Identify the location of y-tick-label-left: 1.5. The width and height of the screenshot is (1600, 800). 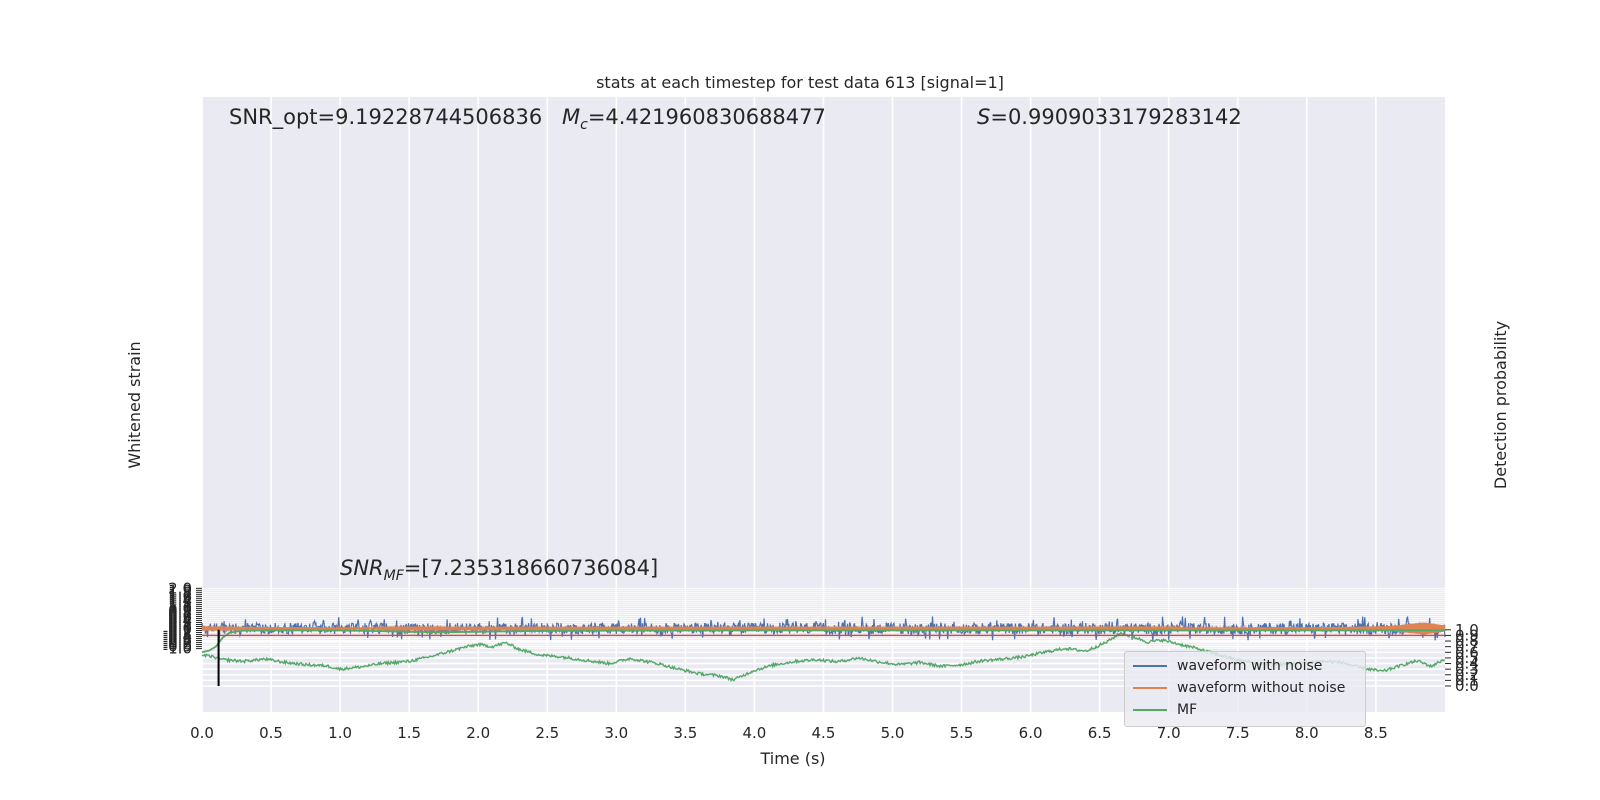
(180, 598).